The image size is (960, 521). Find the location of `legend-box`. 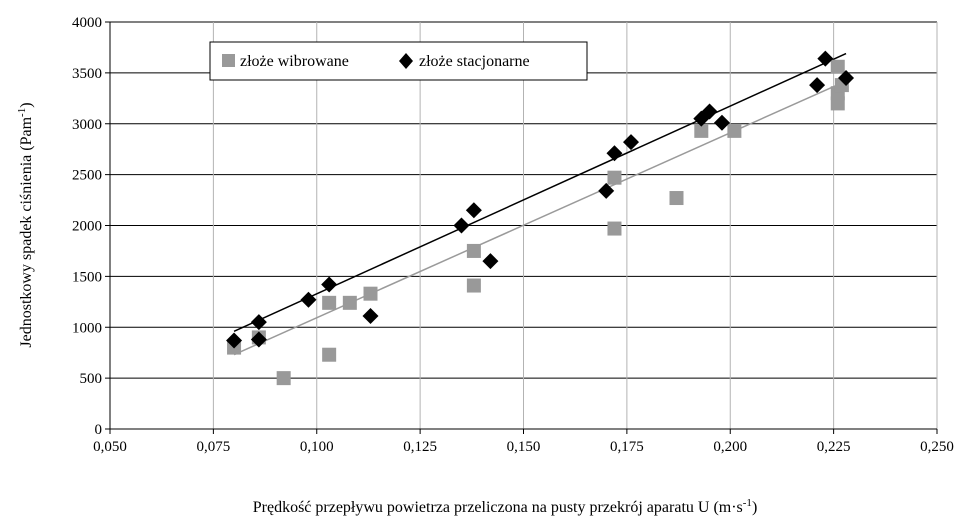

legend-box is located at coordinates (398, 61).